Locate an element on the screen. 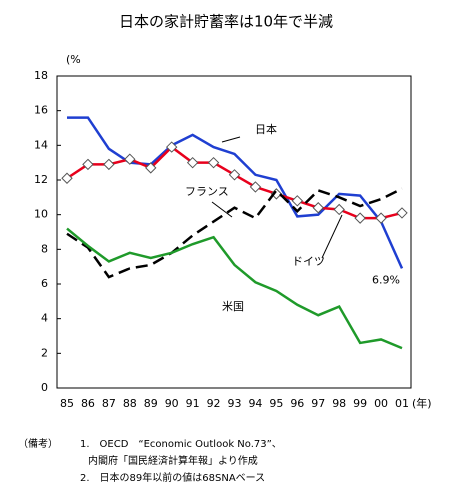  note: 2. 日本の89年以前の値は68SNAベース is located at coordinates (172, 477).